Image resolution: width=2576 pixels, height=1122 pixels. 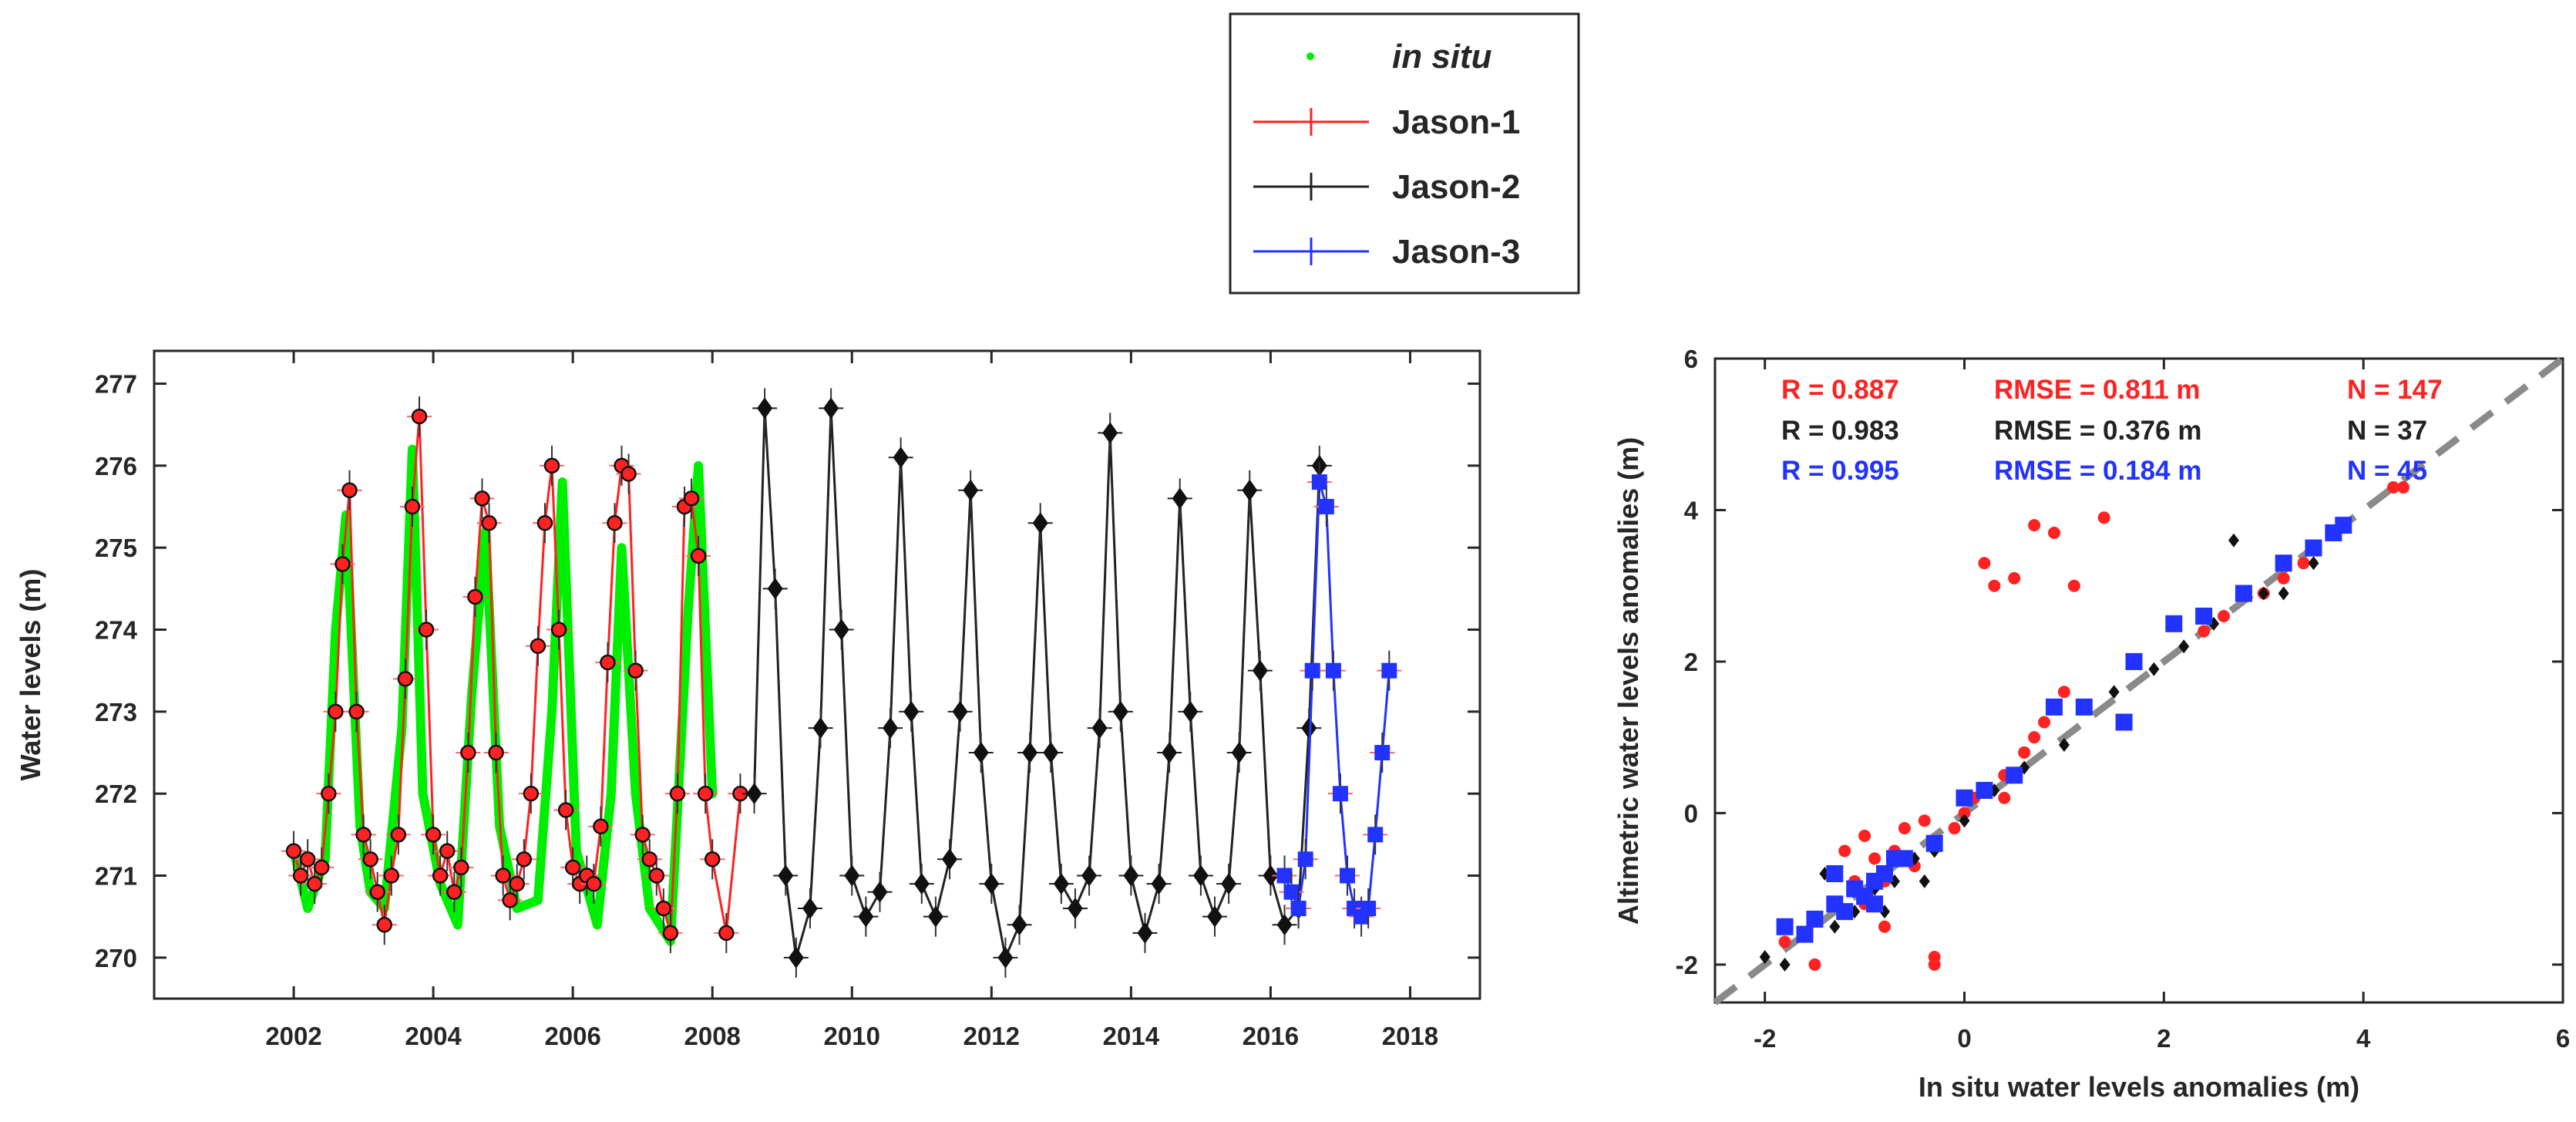 What do you see at coordinates (1840, 431) in the screenshot?
I see `stat-jason2-r: R = 0.983` at bounding box center [1840, 431].